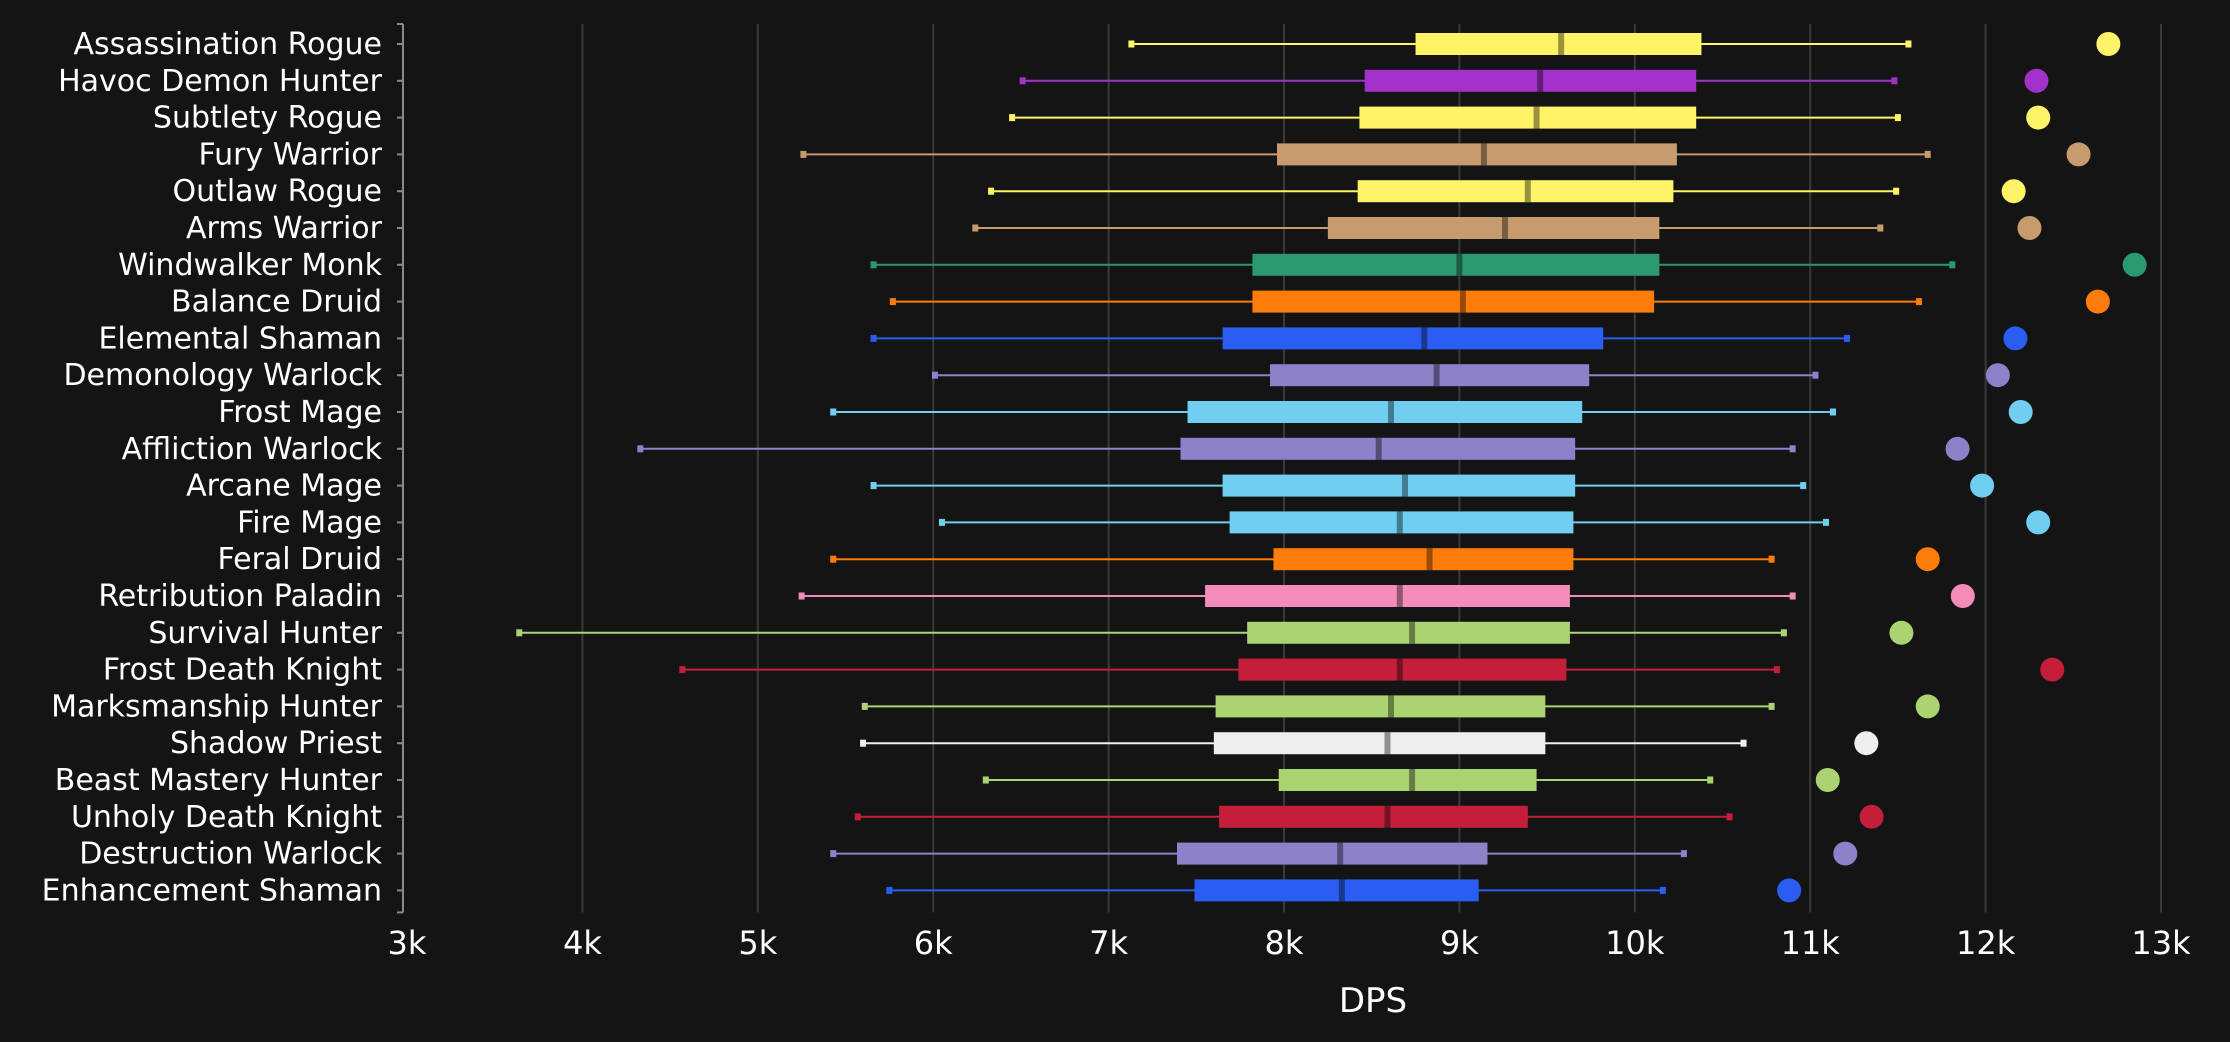 The width and height of the screenshot is (2230, 1042). Describe the element at coordinates (284, 486) in the screenshot. I see `y-category-label: Arcane Mage` at that location.